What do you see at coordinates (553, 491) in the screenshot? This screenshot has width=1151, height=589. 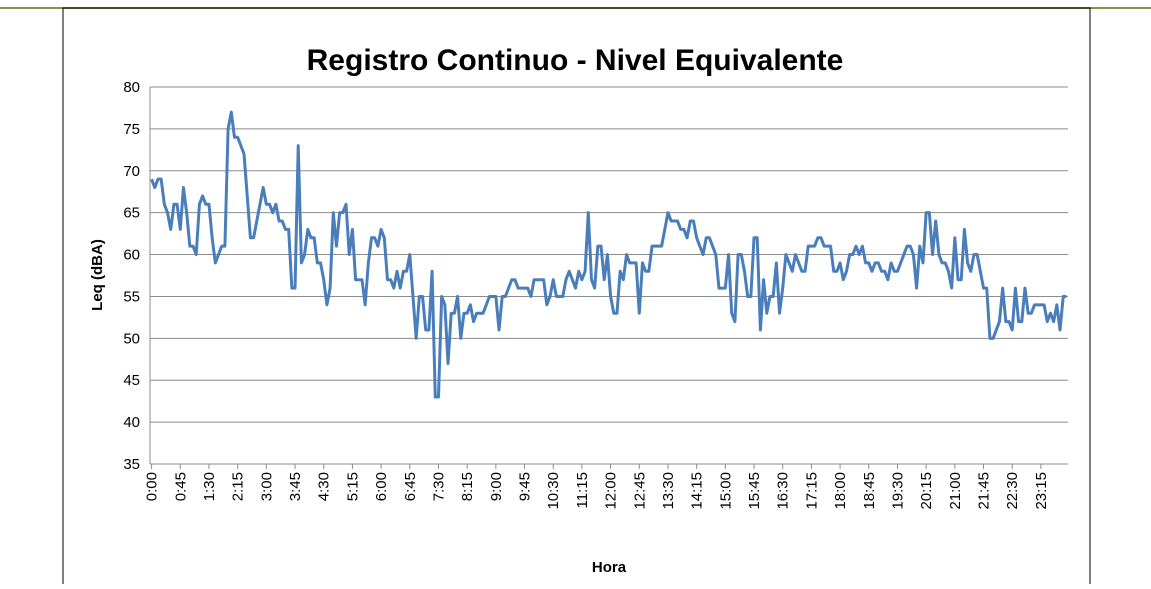 I see `x-tick-label: 10:30` at bounding box center [553, 491].